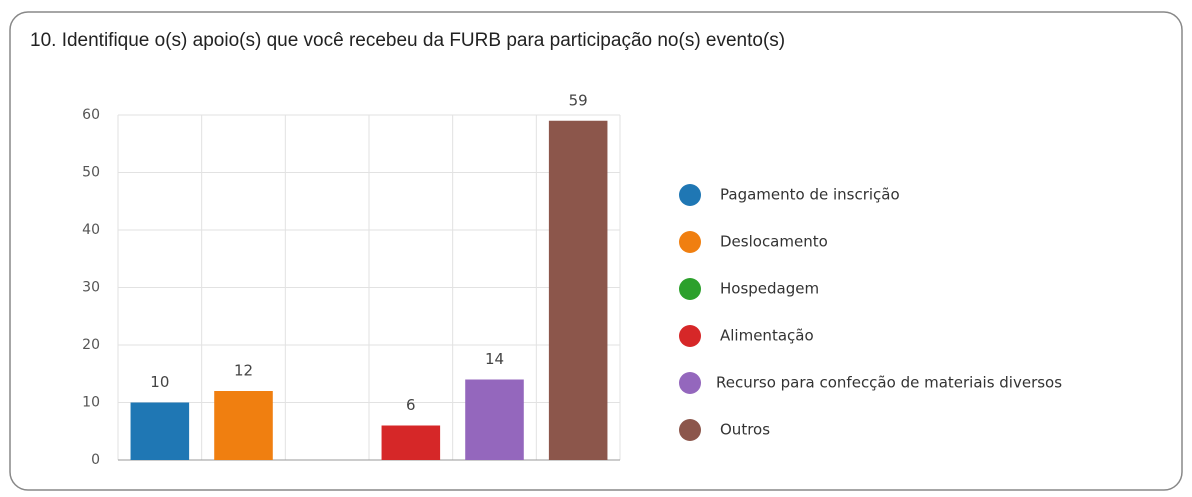 The height and width of the screenshot is (497, 1192). What do you see at coordinates (774, 242) in the screenshot?
I see `legend-label: Deslocamento` at bounding box center [774, 242].